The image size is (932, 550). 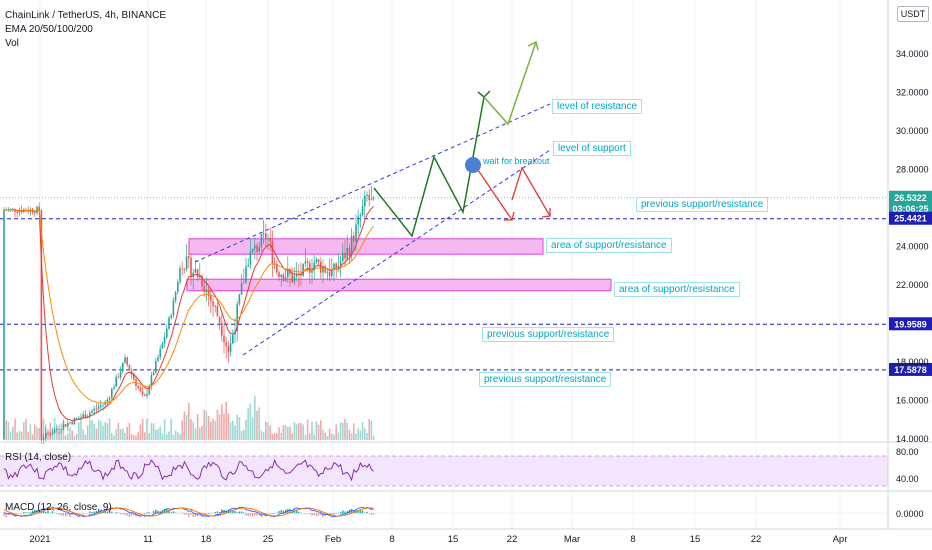 I want to click on rsi-tick: 80.00, so click(x=907, y=452).